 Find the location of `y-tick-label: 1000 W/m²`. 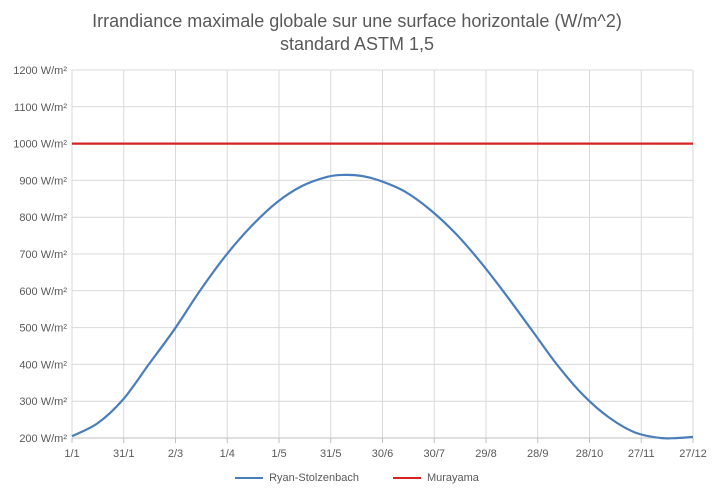

y-tick-label: 1000 W/m² is located at coordinates (40, 145).